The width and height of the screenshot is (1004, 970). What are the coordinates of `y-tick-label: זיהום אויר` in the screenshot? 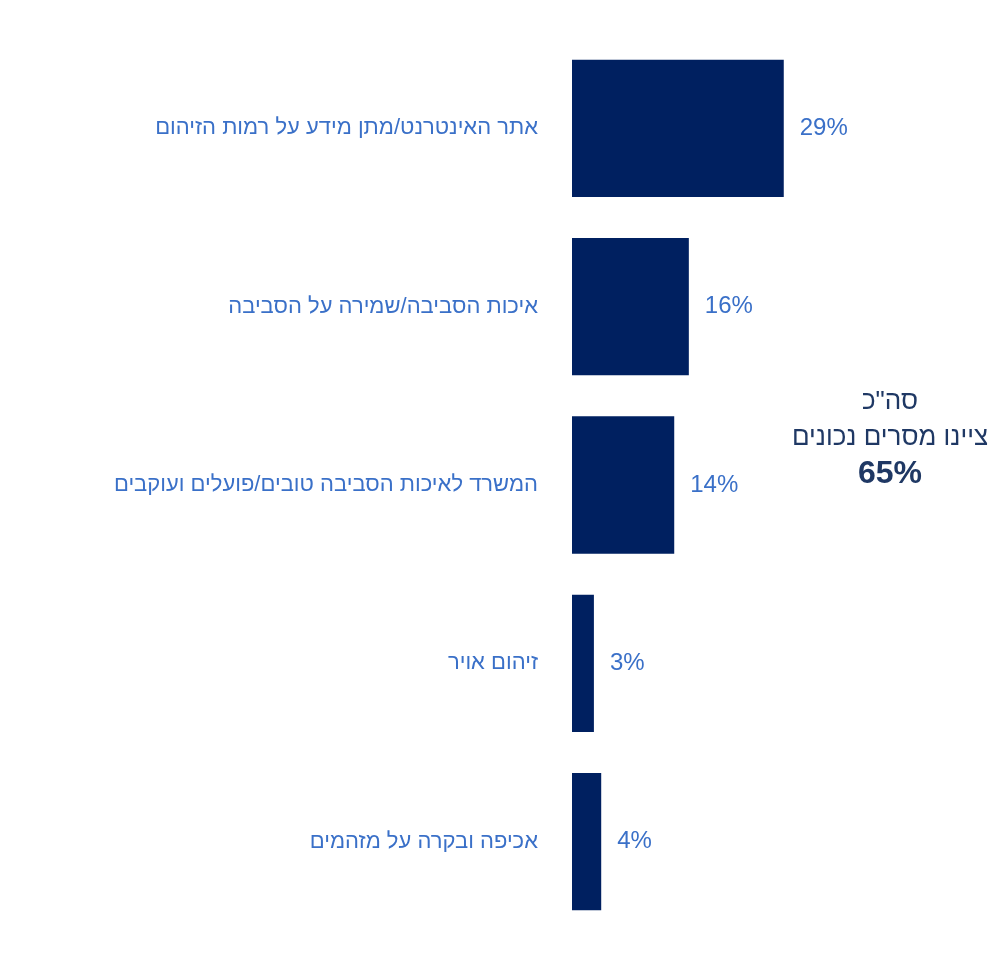 It's located at (492, 662).